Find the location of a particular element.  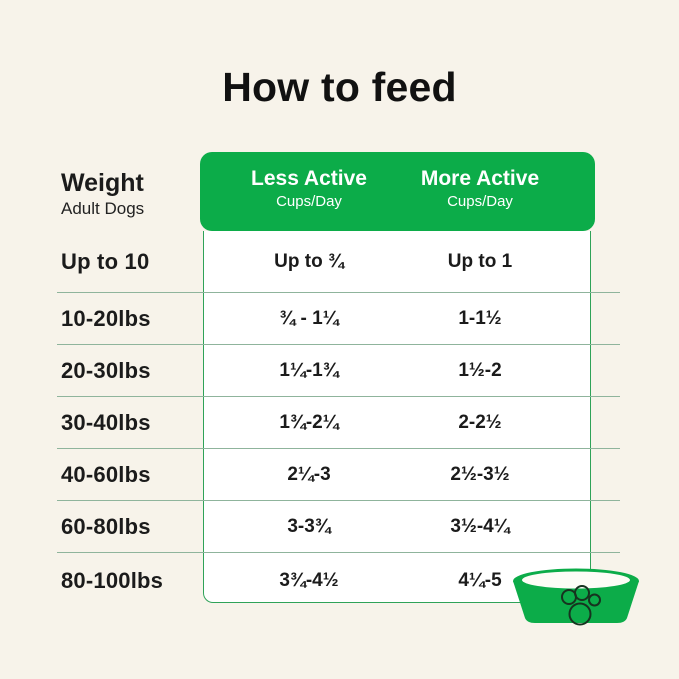

table-row: 10-20lbs ¾ - 1¼ 1-1½ is located at coordinates (338, 319).